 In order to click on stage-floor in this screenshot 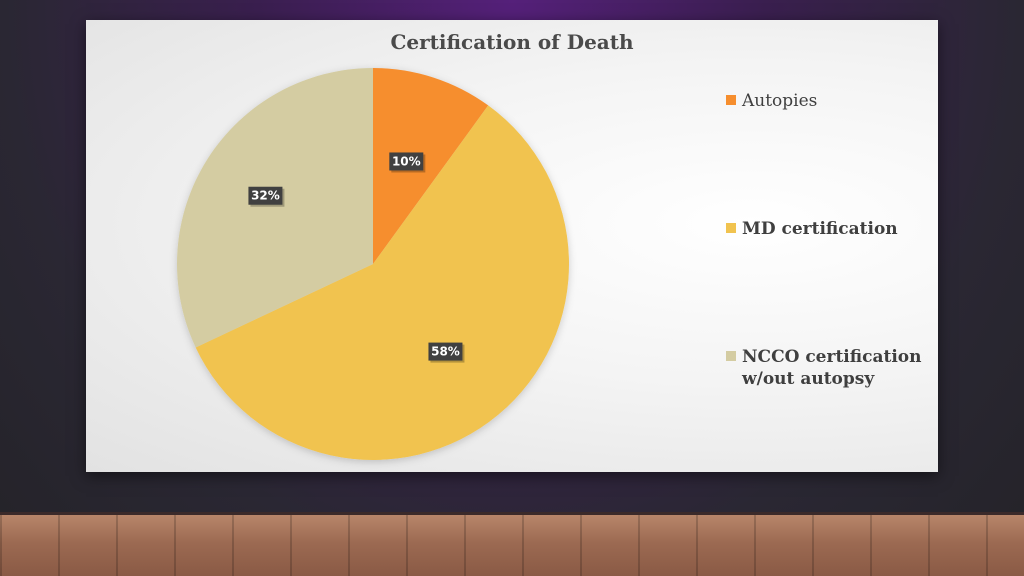, I will do `click(512, 545)`.